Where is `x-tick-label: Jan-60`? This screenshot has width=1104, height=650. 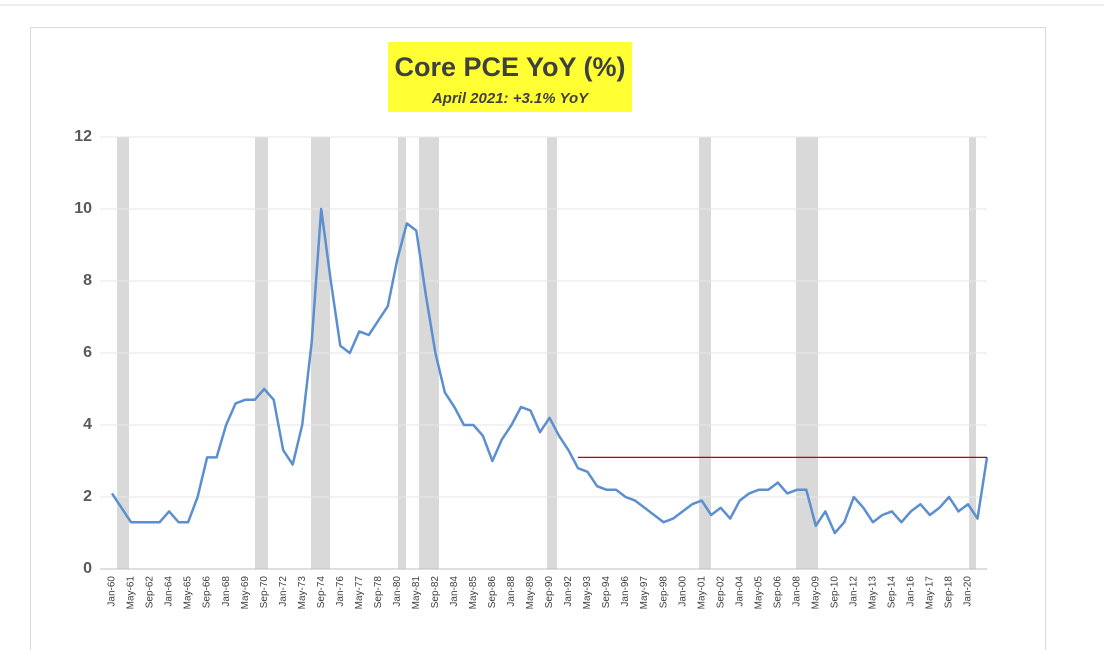
x-tick-label: Jan-60 is located at coordinates (112, 591).